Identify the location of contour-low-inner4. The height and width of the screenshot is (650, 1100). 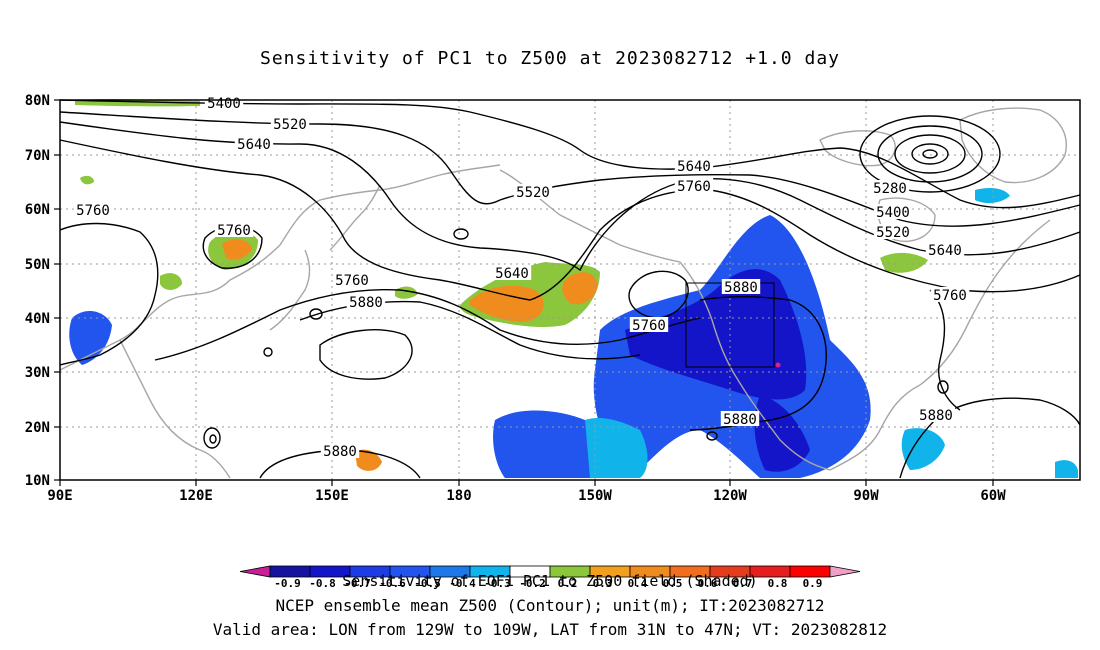
(930, 154).